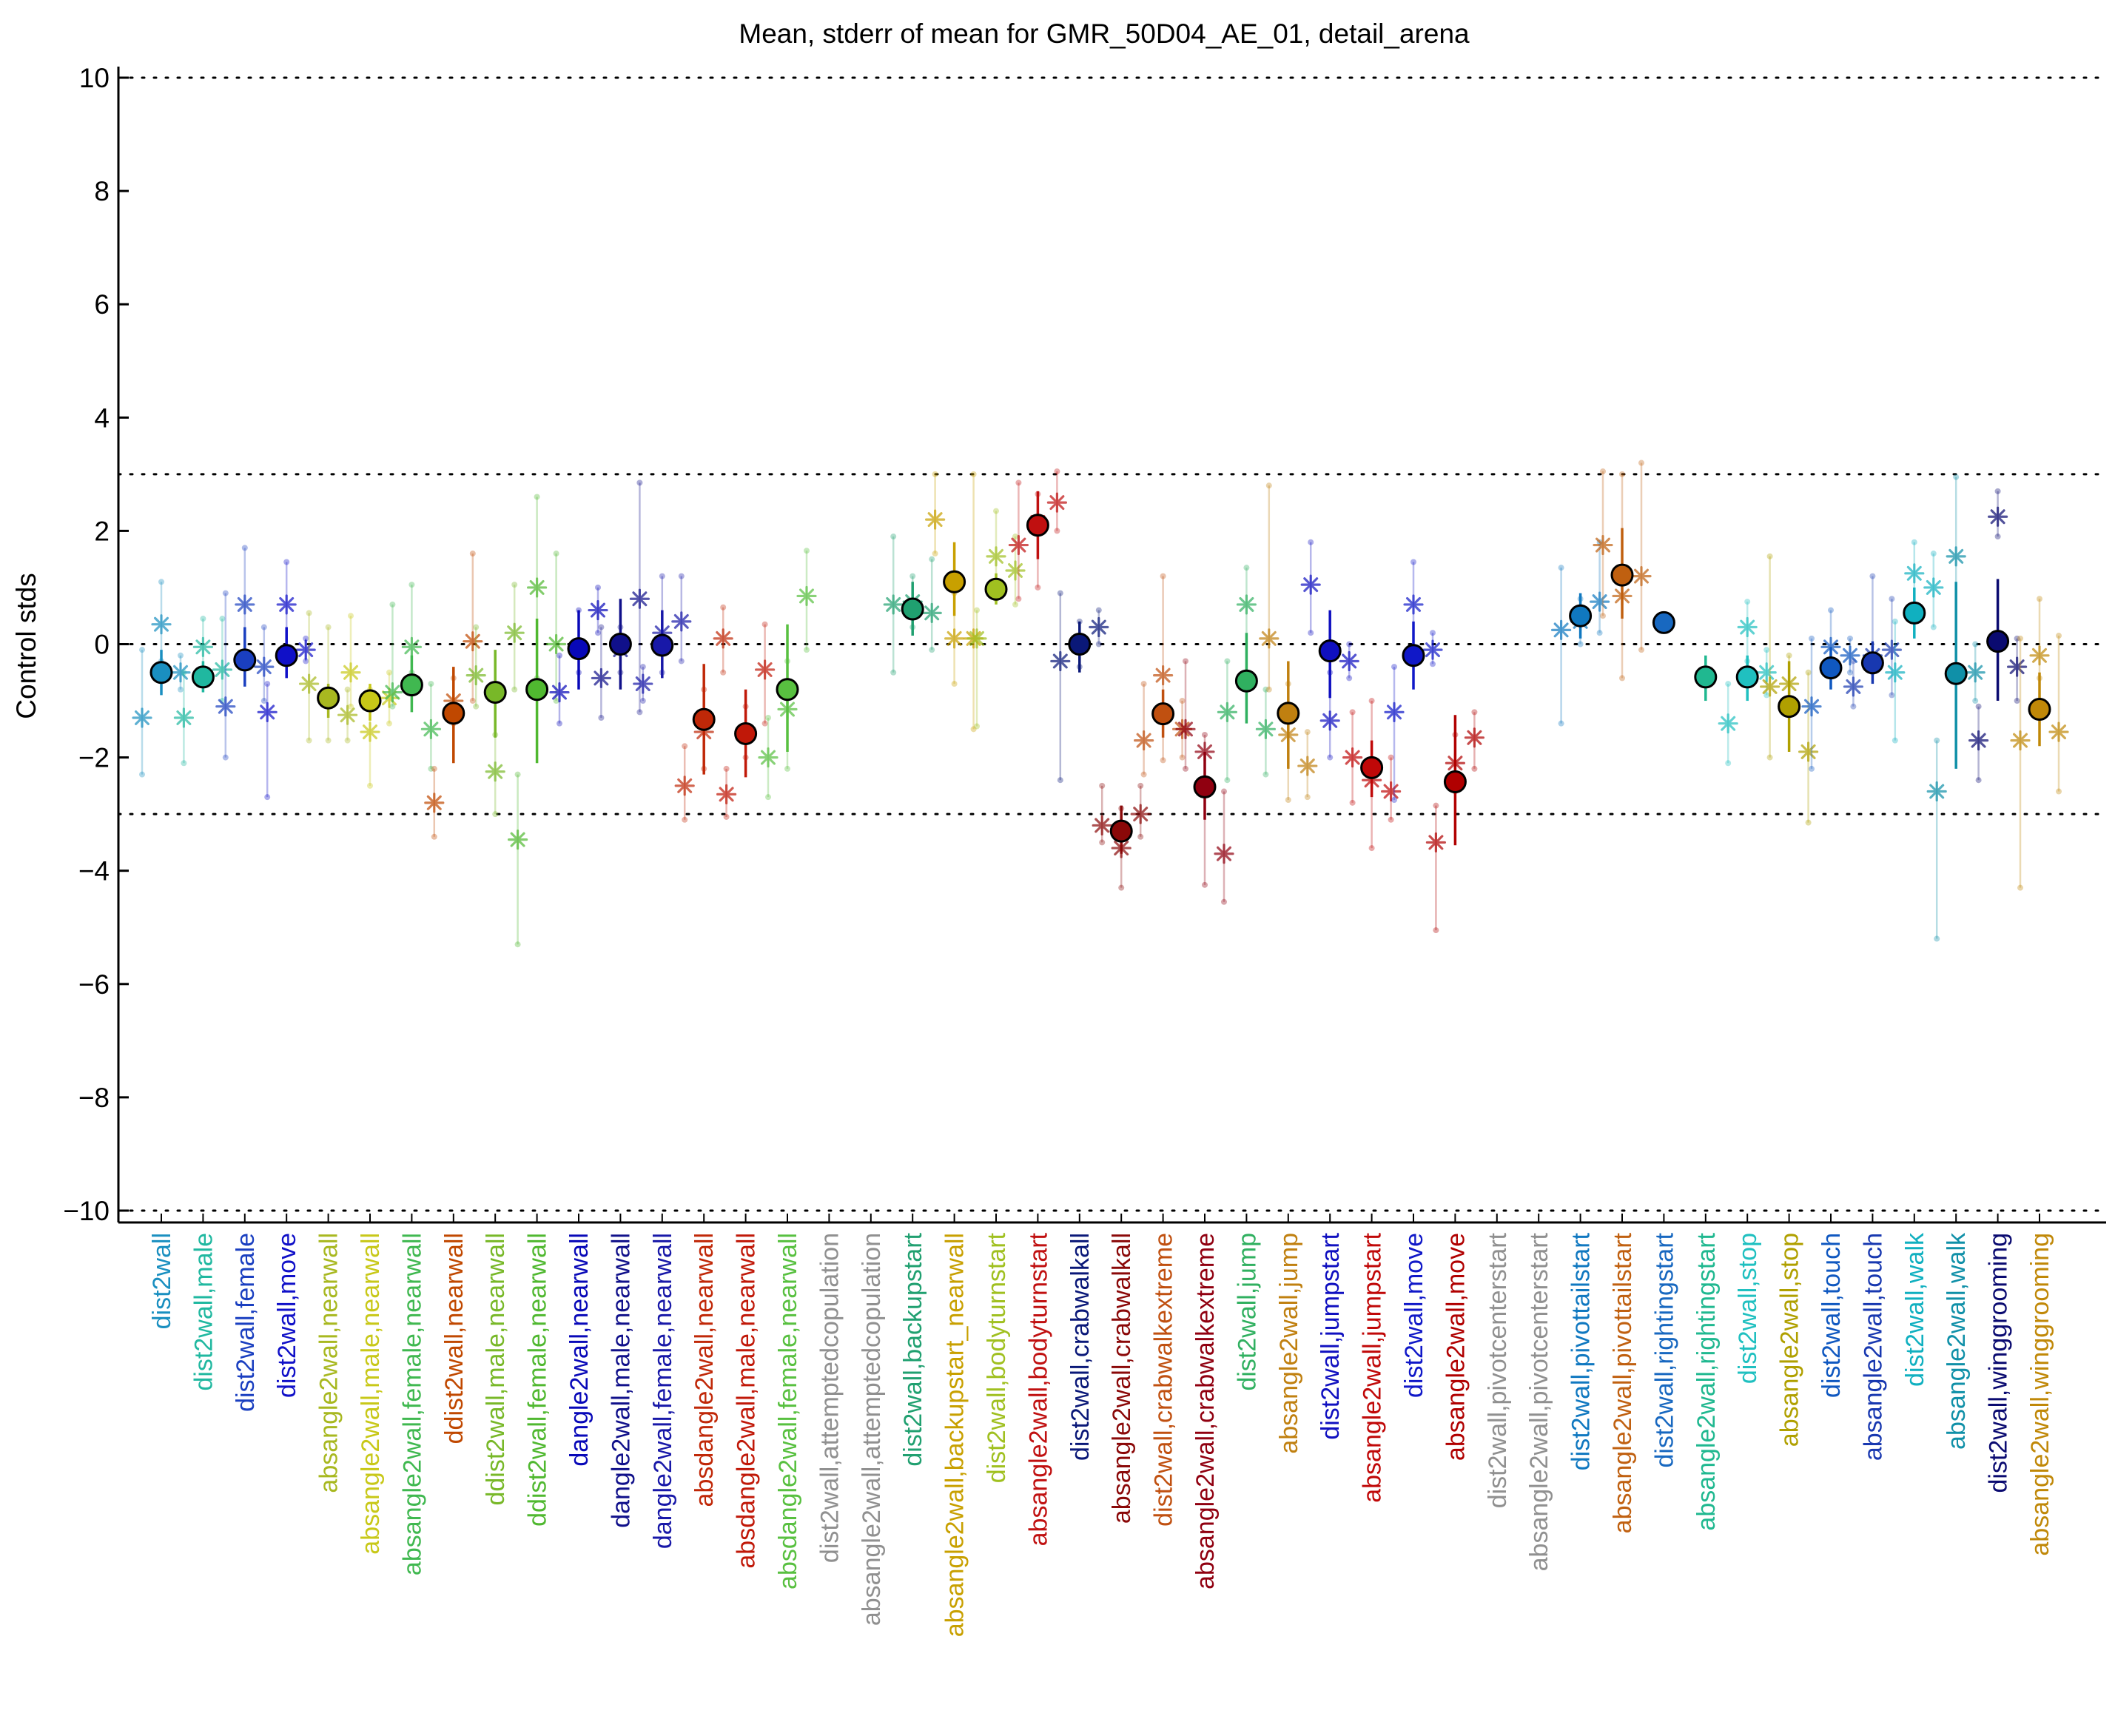 This screenshot has height=1736, width=2115. What do you see at coordinates (1289, 1343) in the screenshot?
I see `x-tick-label: absangle2wall,jump` at bounding box center [1289, 1343].